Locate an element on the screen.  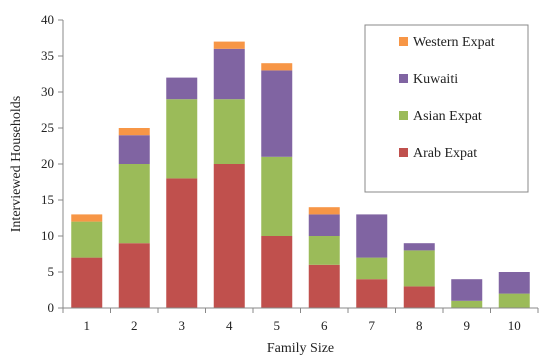
y-tick-label: 0 is located at coordinates (51, 307).